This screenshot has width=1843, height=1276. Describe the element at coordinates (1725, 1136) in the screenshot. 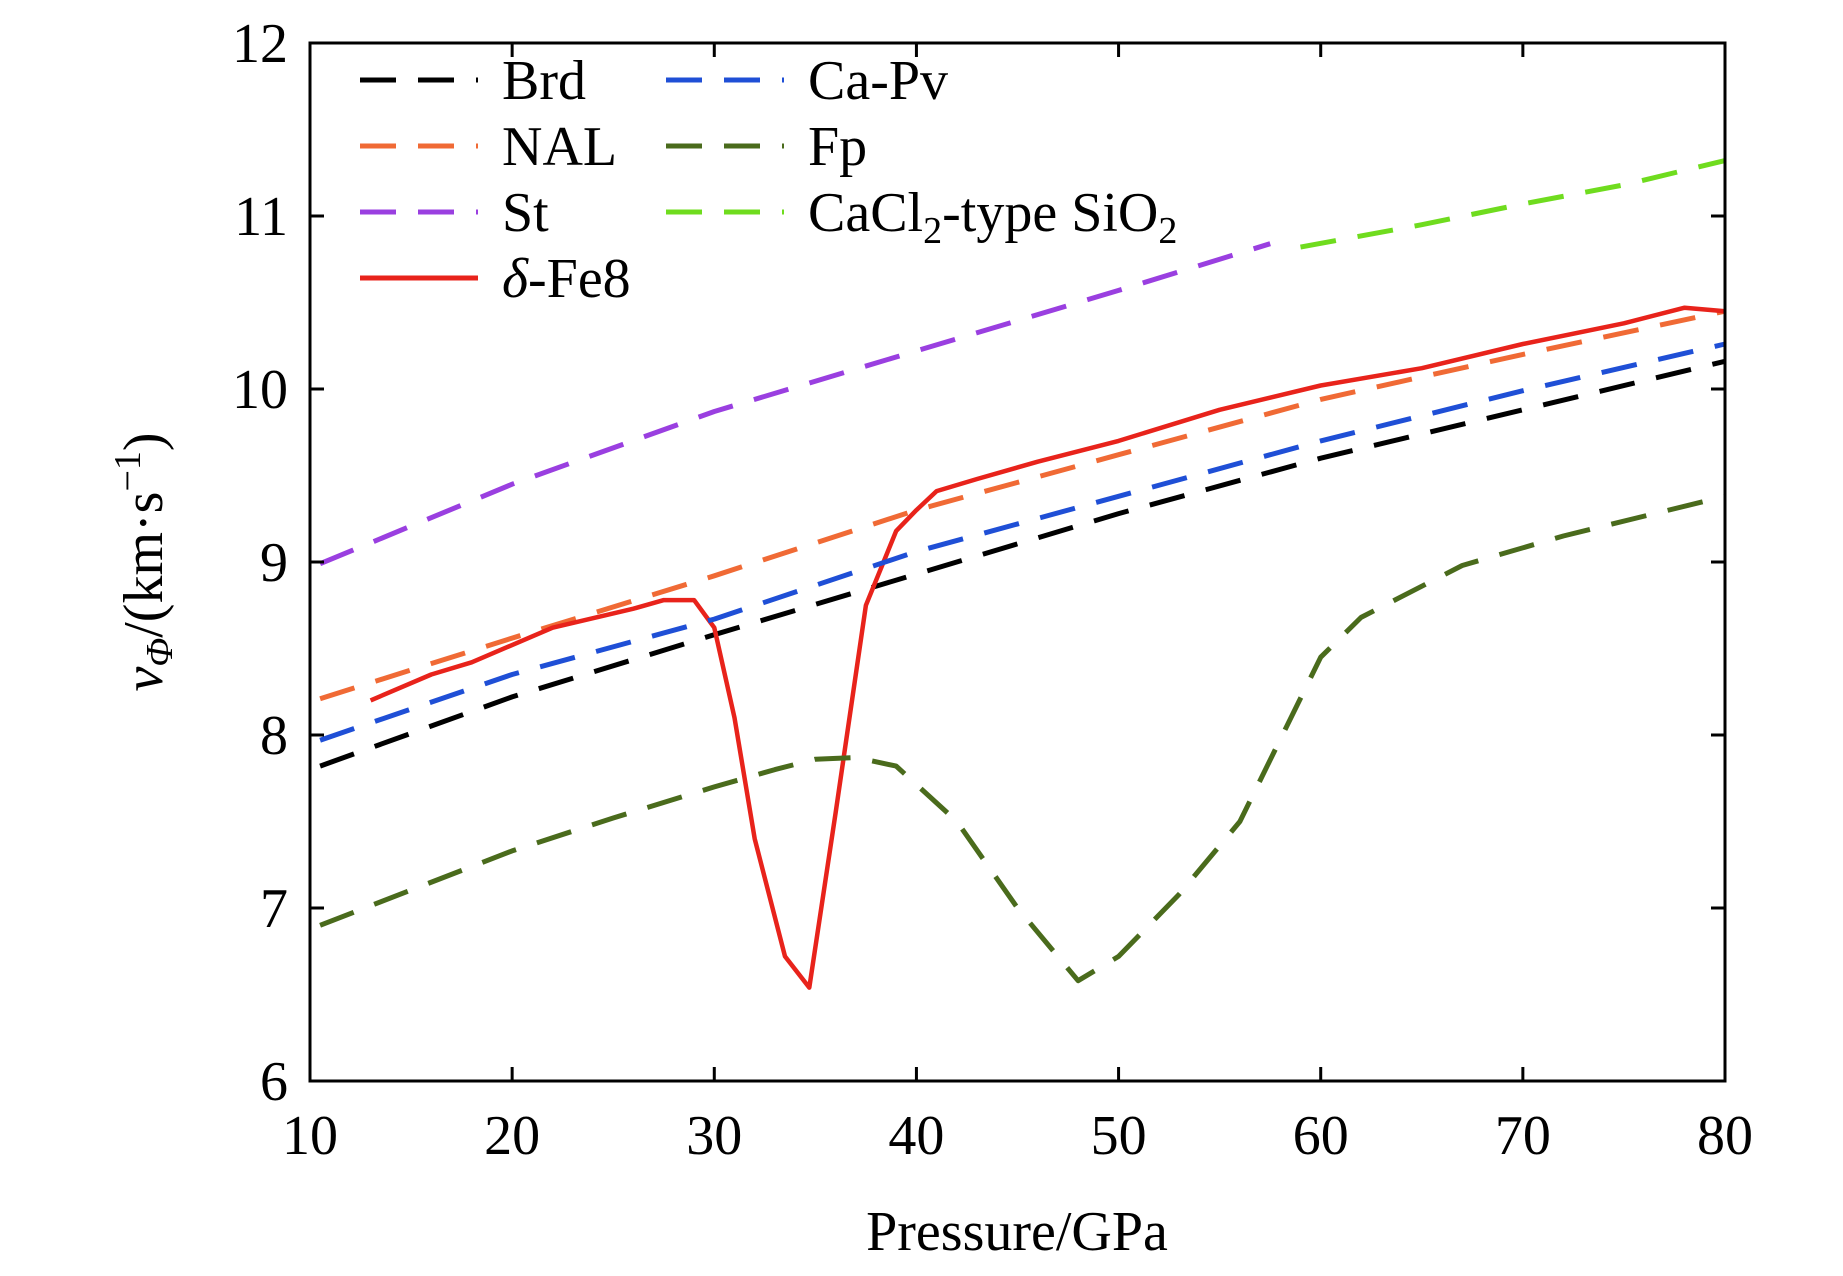

I see `x-tick-label: 80` at that location.